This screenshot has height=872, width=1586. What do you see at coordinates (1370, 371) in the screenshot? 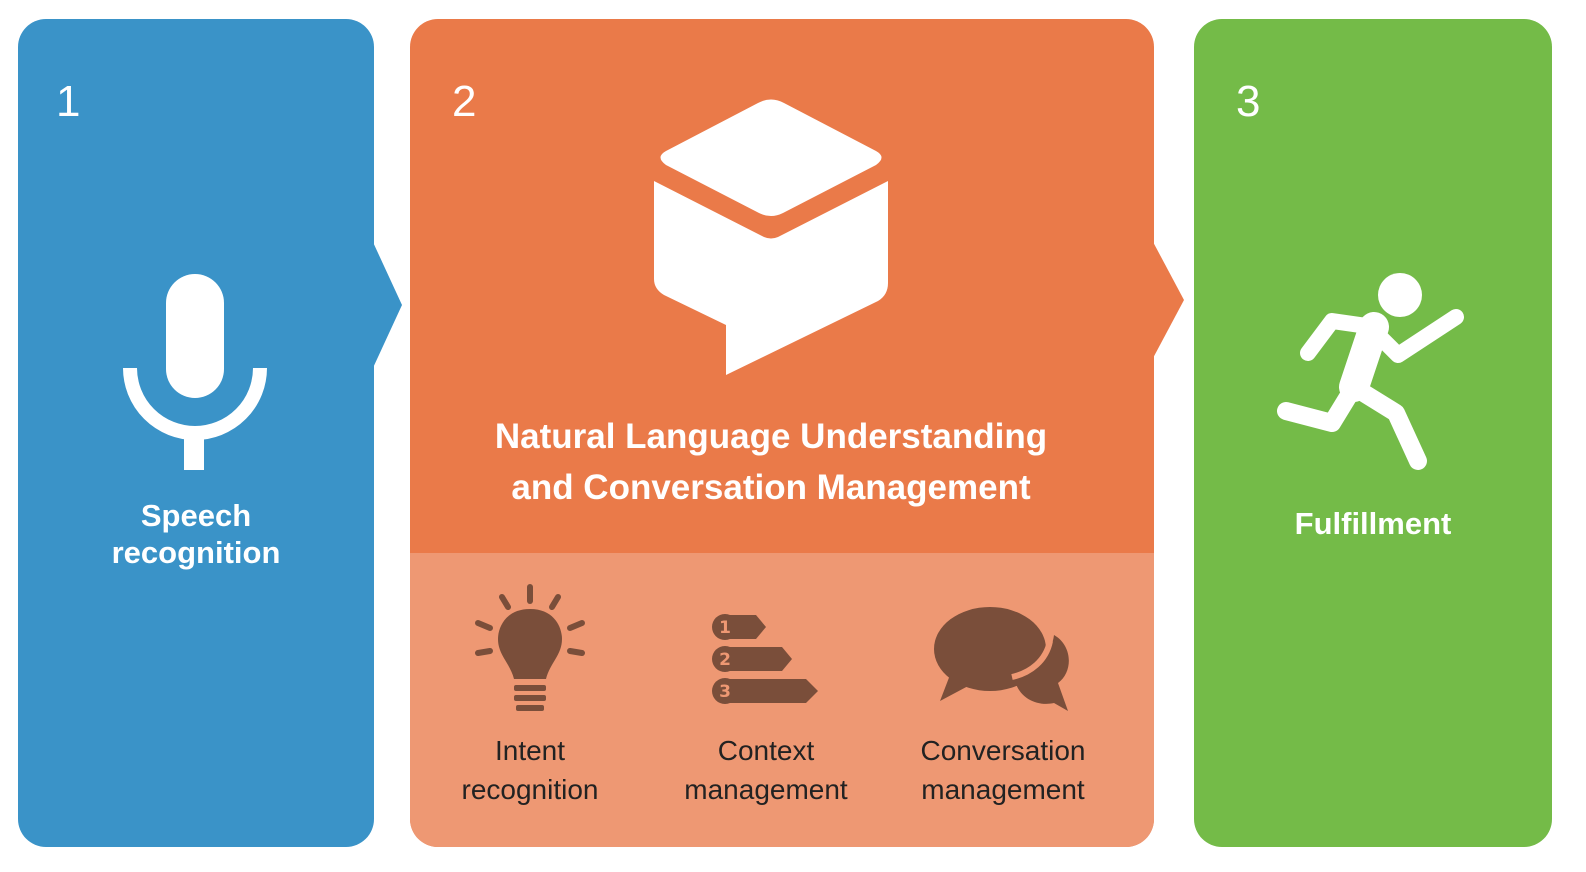
I see `running-person-icon` at bounding box center [1370, 371].